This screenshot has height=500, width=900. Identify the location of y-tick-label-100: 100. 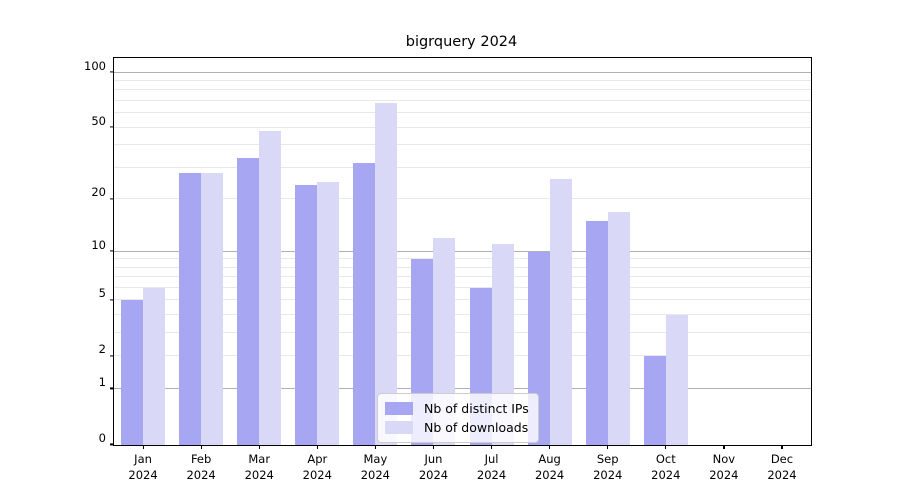
(95, 65).